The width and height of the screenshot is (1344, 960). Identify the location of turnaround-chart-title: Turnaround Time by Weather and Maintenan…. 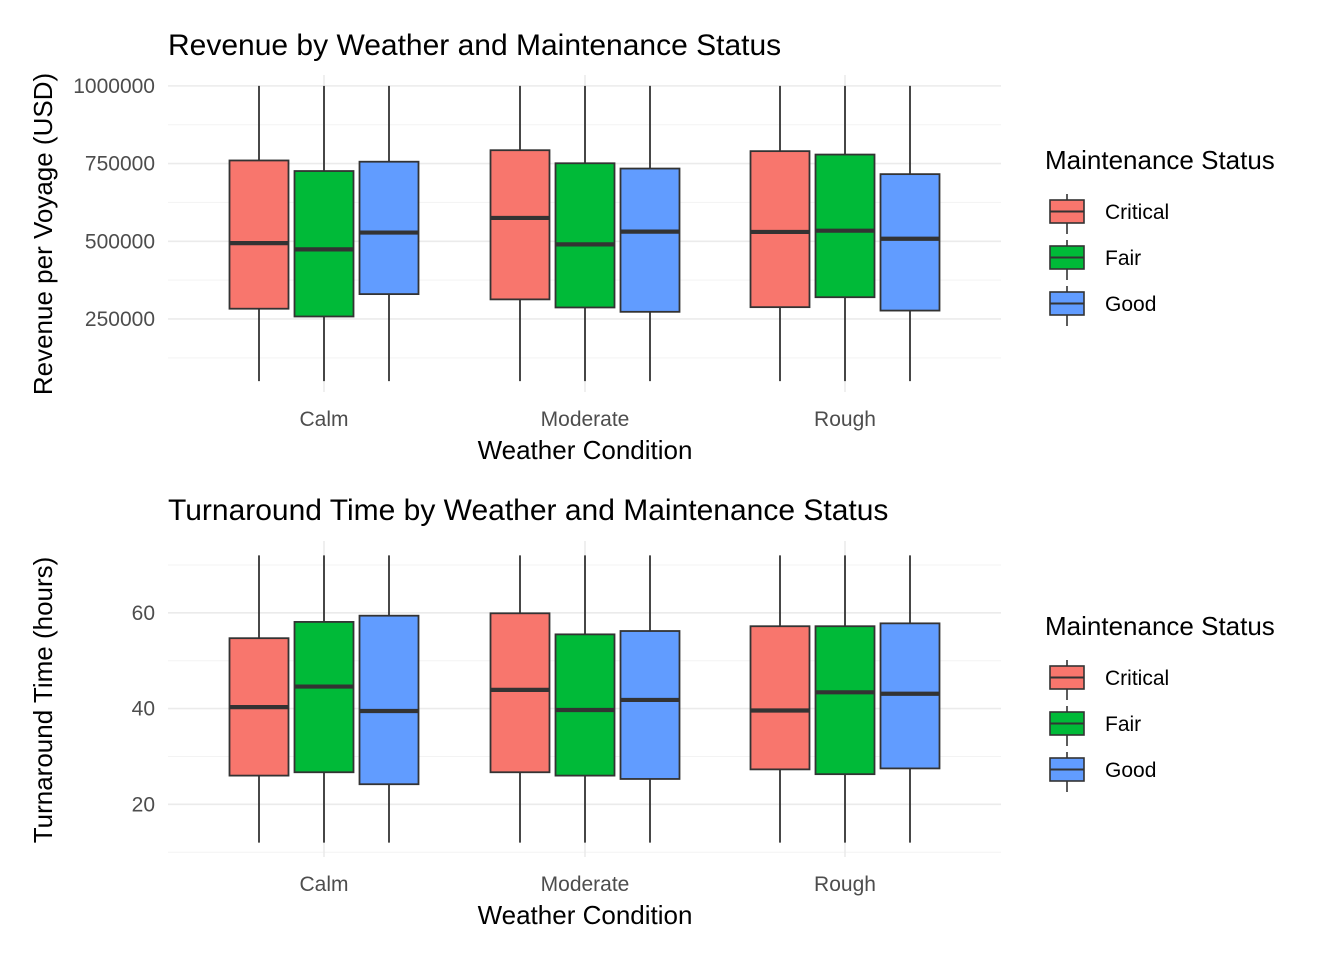
(528, 510).